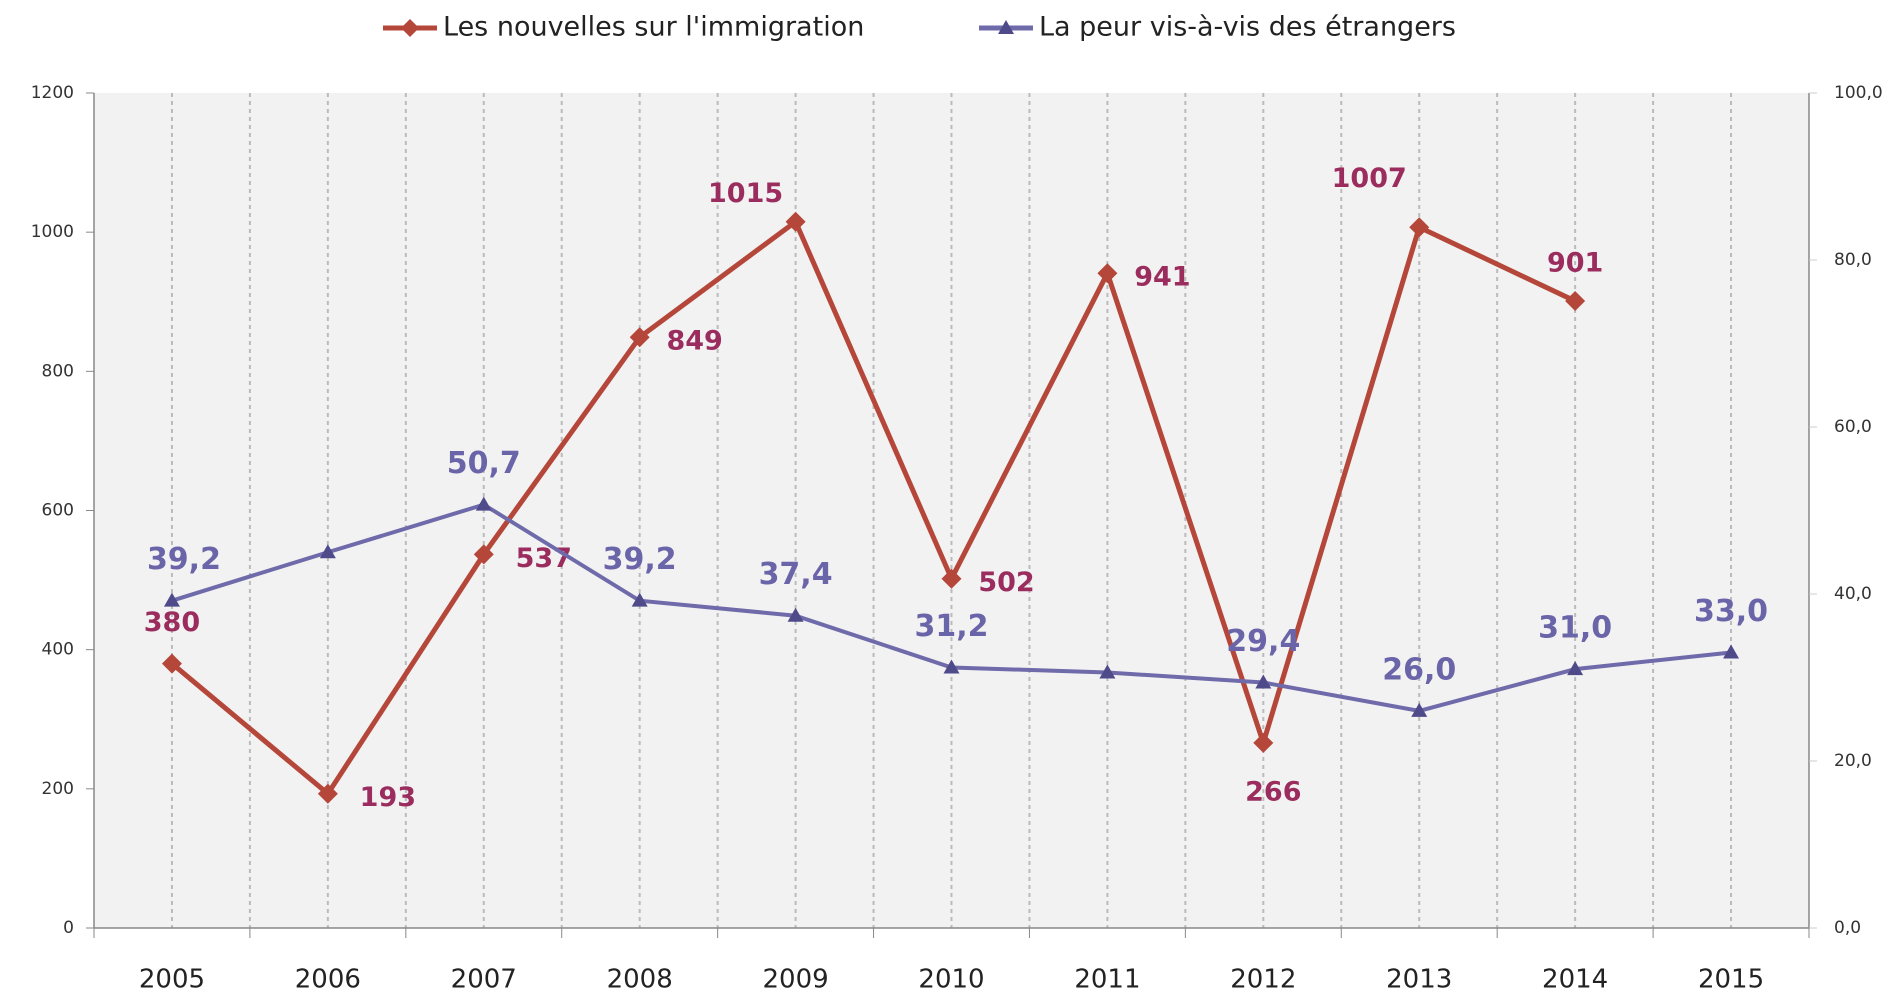  What do you see at coordinates (951, 980) in the screenshot?
I see `x-tick-label: 2010` at bounding box center [951, 980].